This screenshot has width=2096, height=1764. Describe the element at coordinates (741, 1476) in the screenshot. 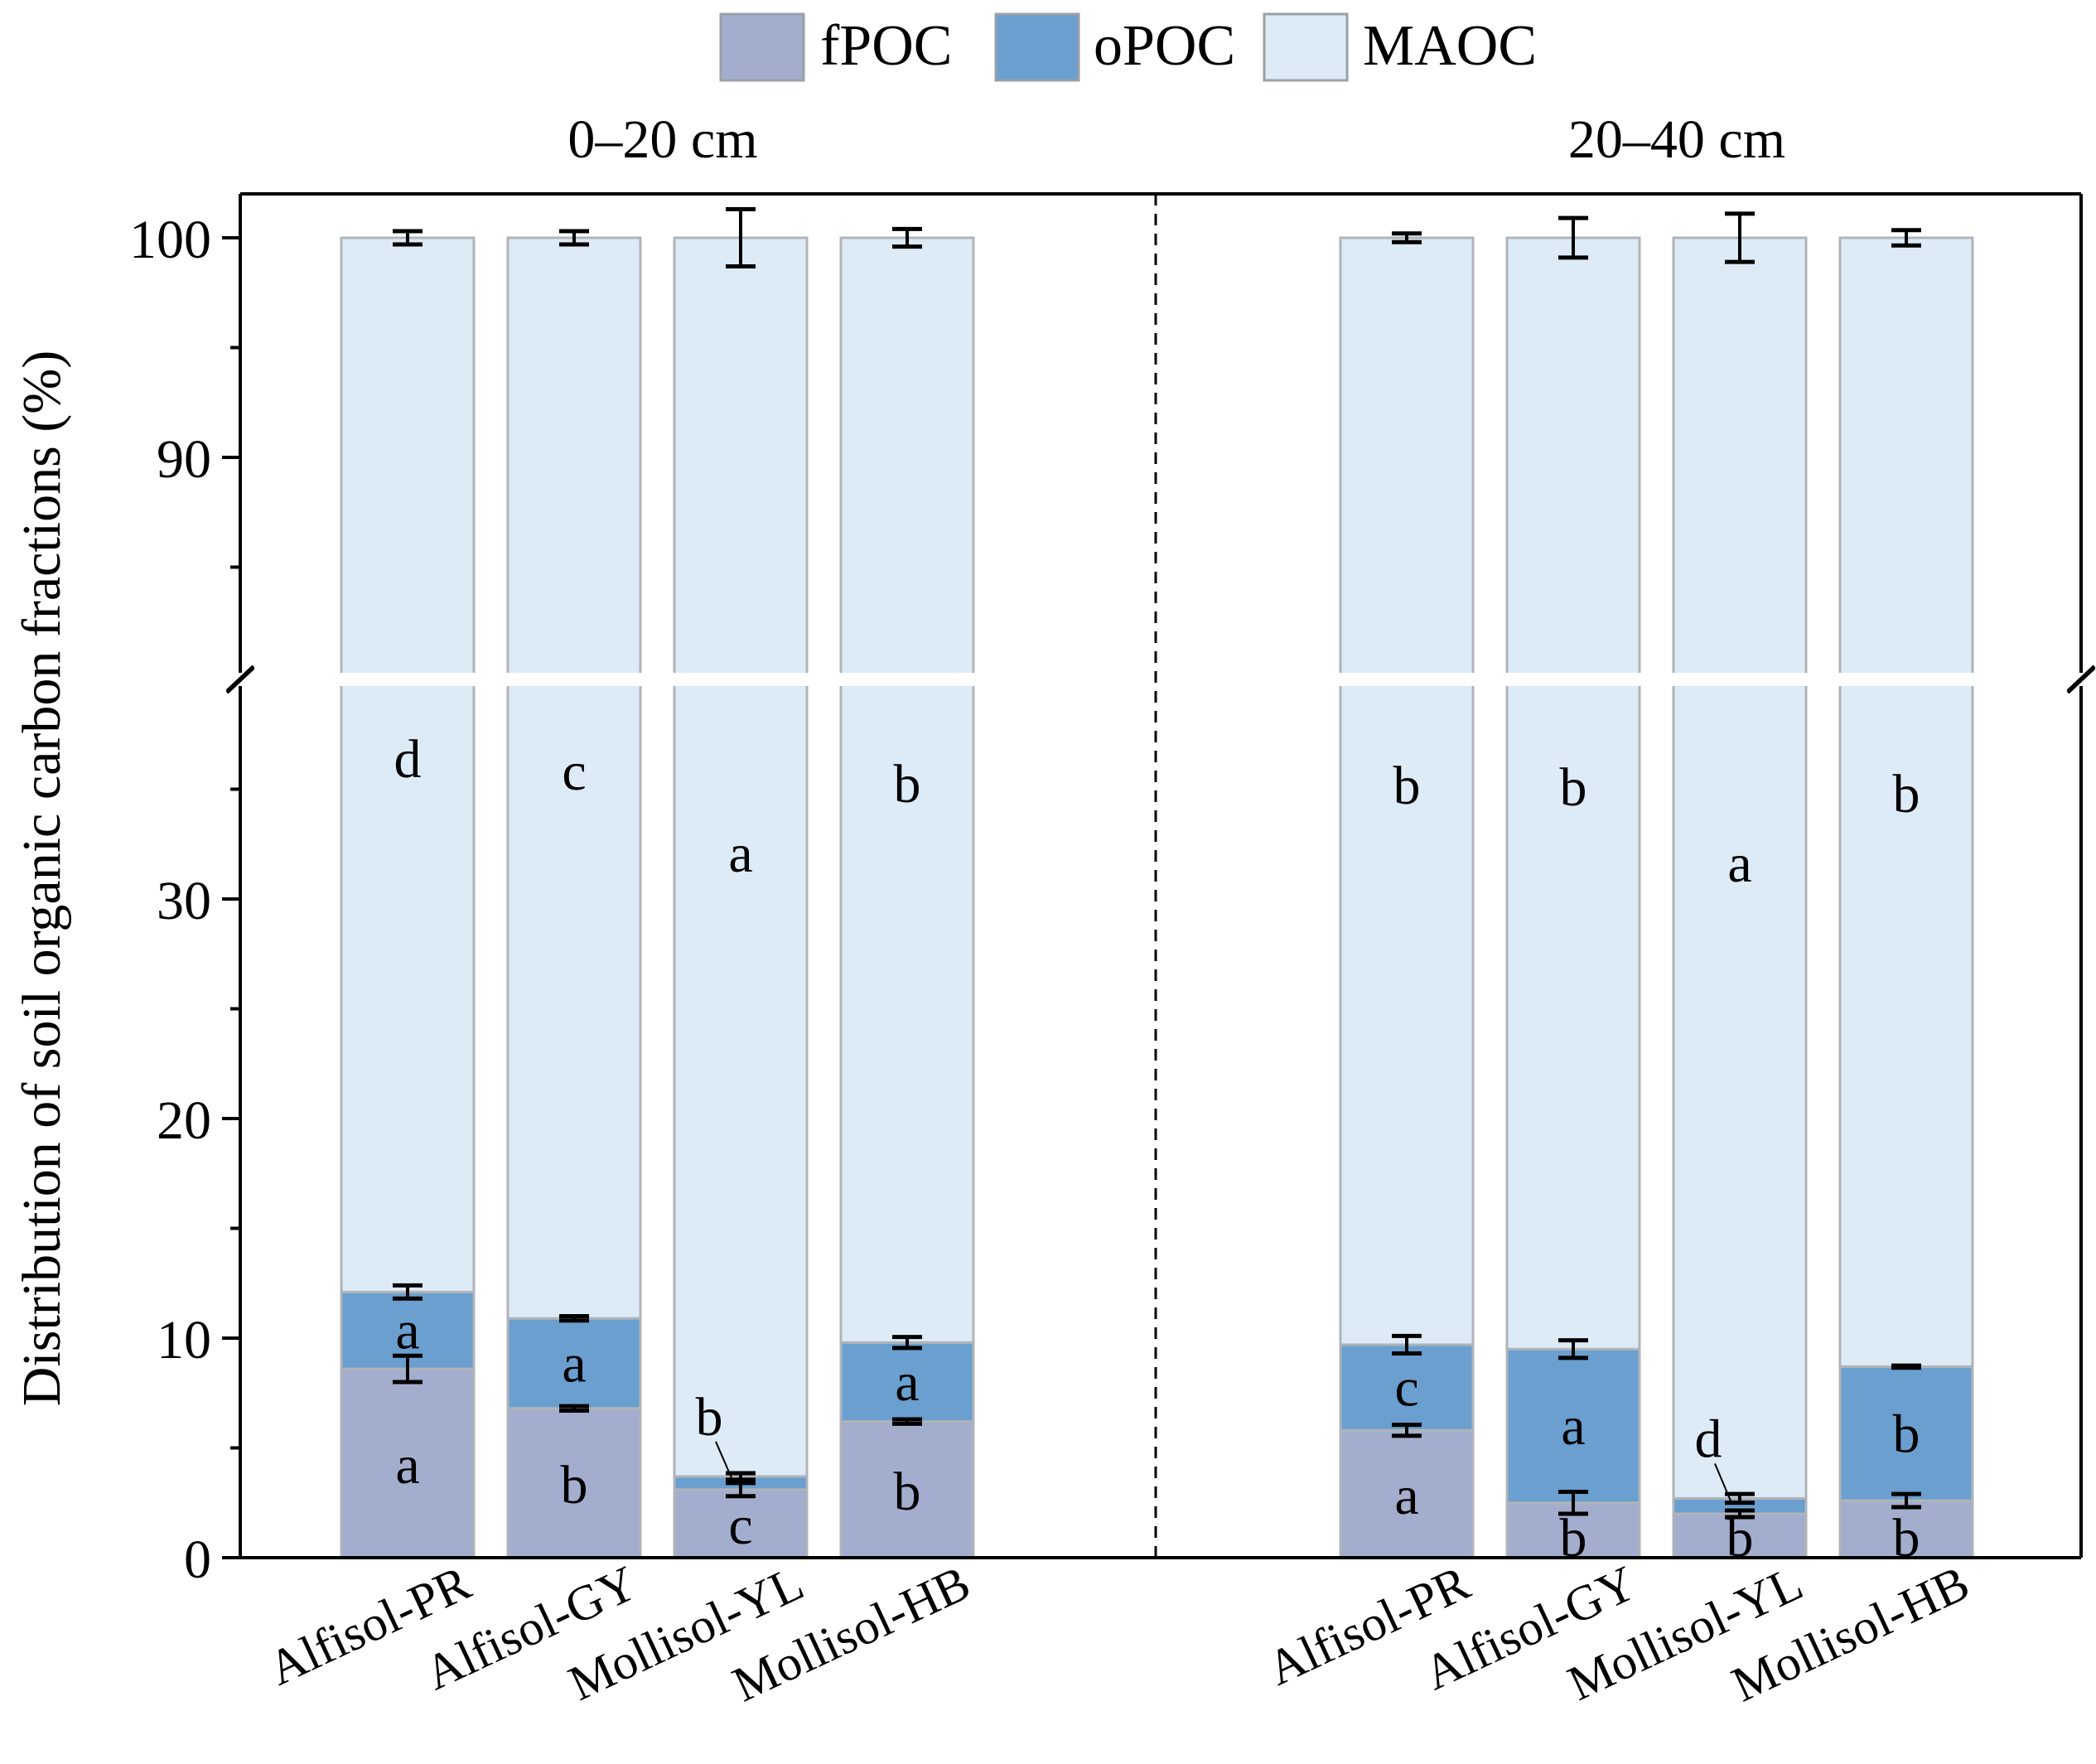

I see `error-bar-oPOC-p0-Mollisol-YL` at that location.